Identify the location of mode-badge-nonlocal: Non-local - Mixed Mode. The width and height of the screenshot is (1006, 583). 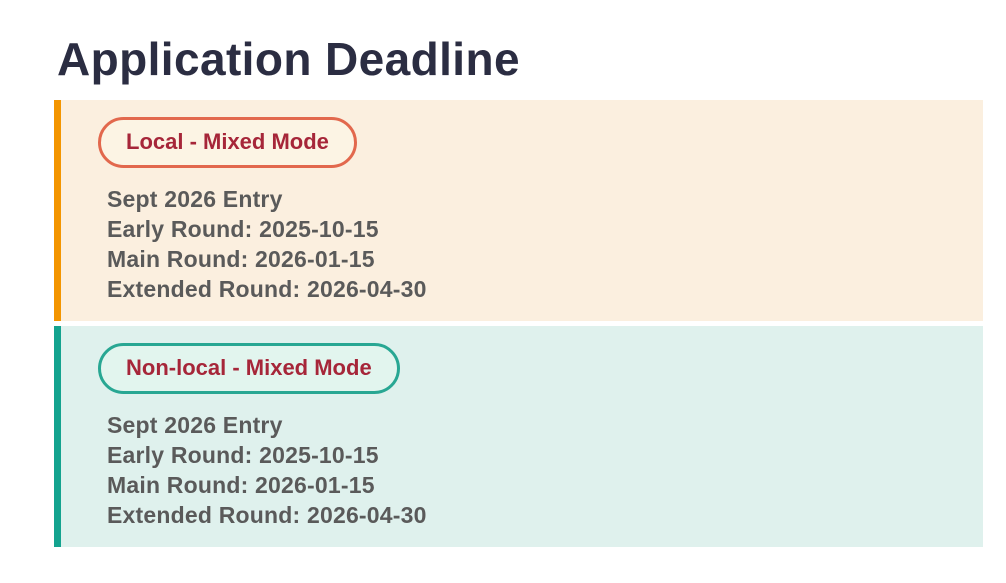
(249, 368).